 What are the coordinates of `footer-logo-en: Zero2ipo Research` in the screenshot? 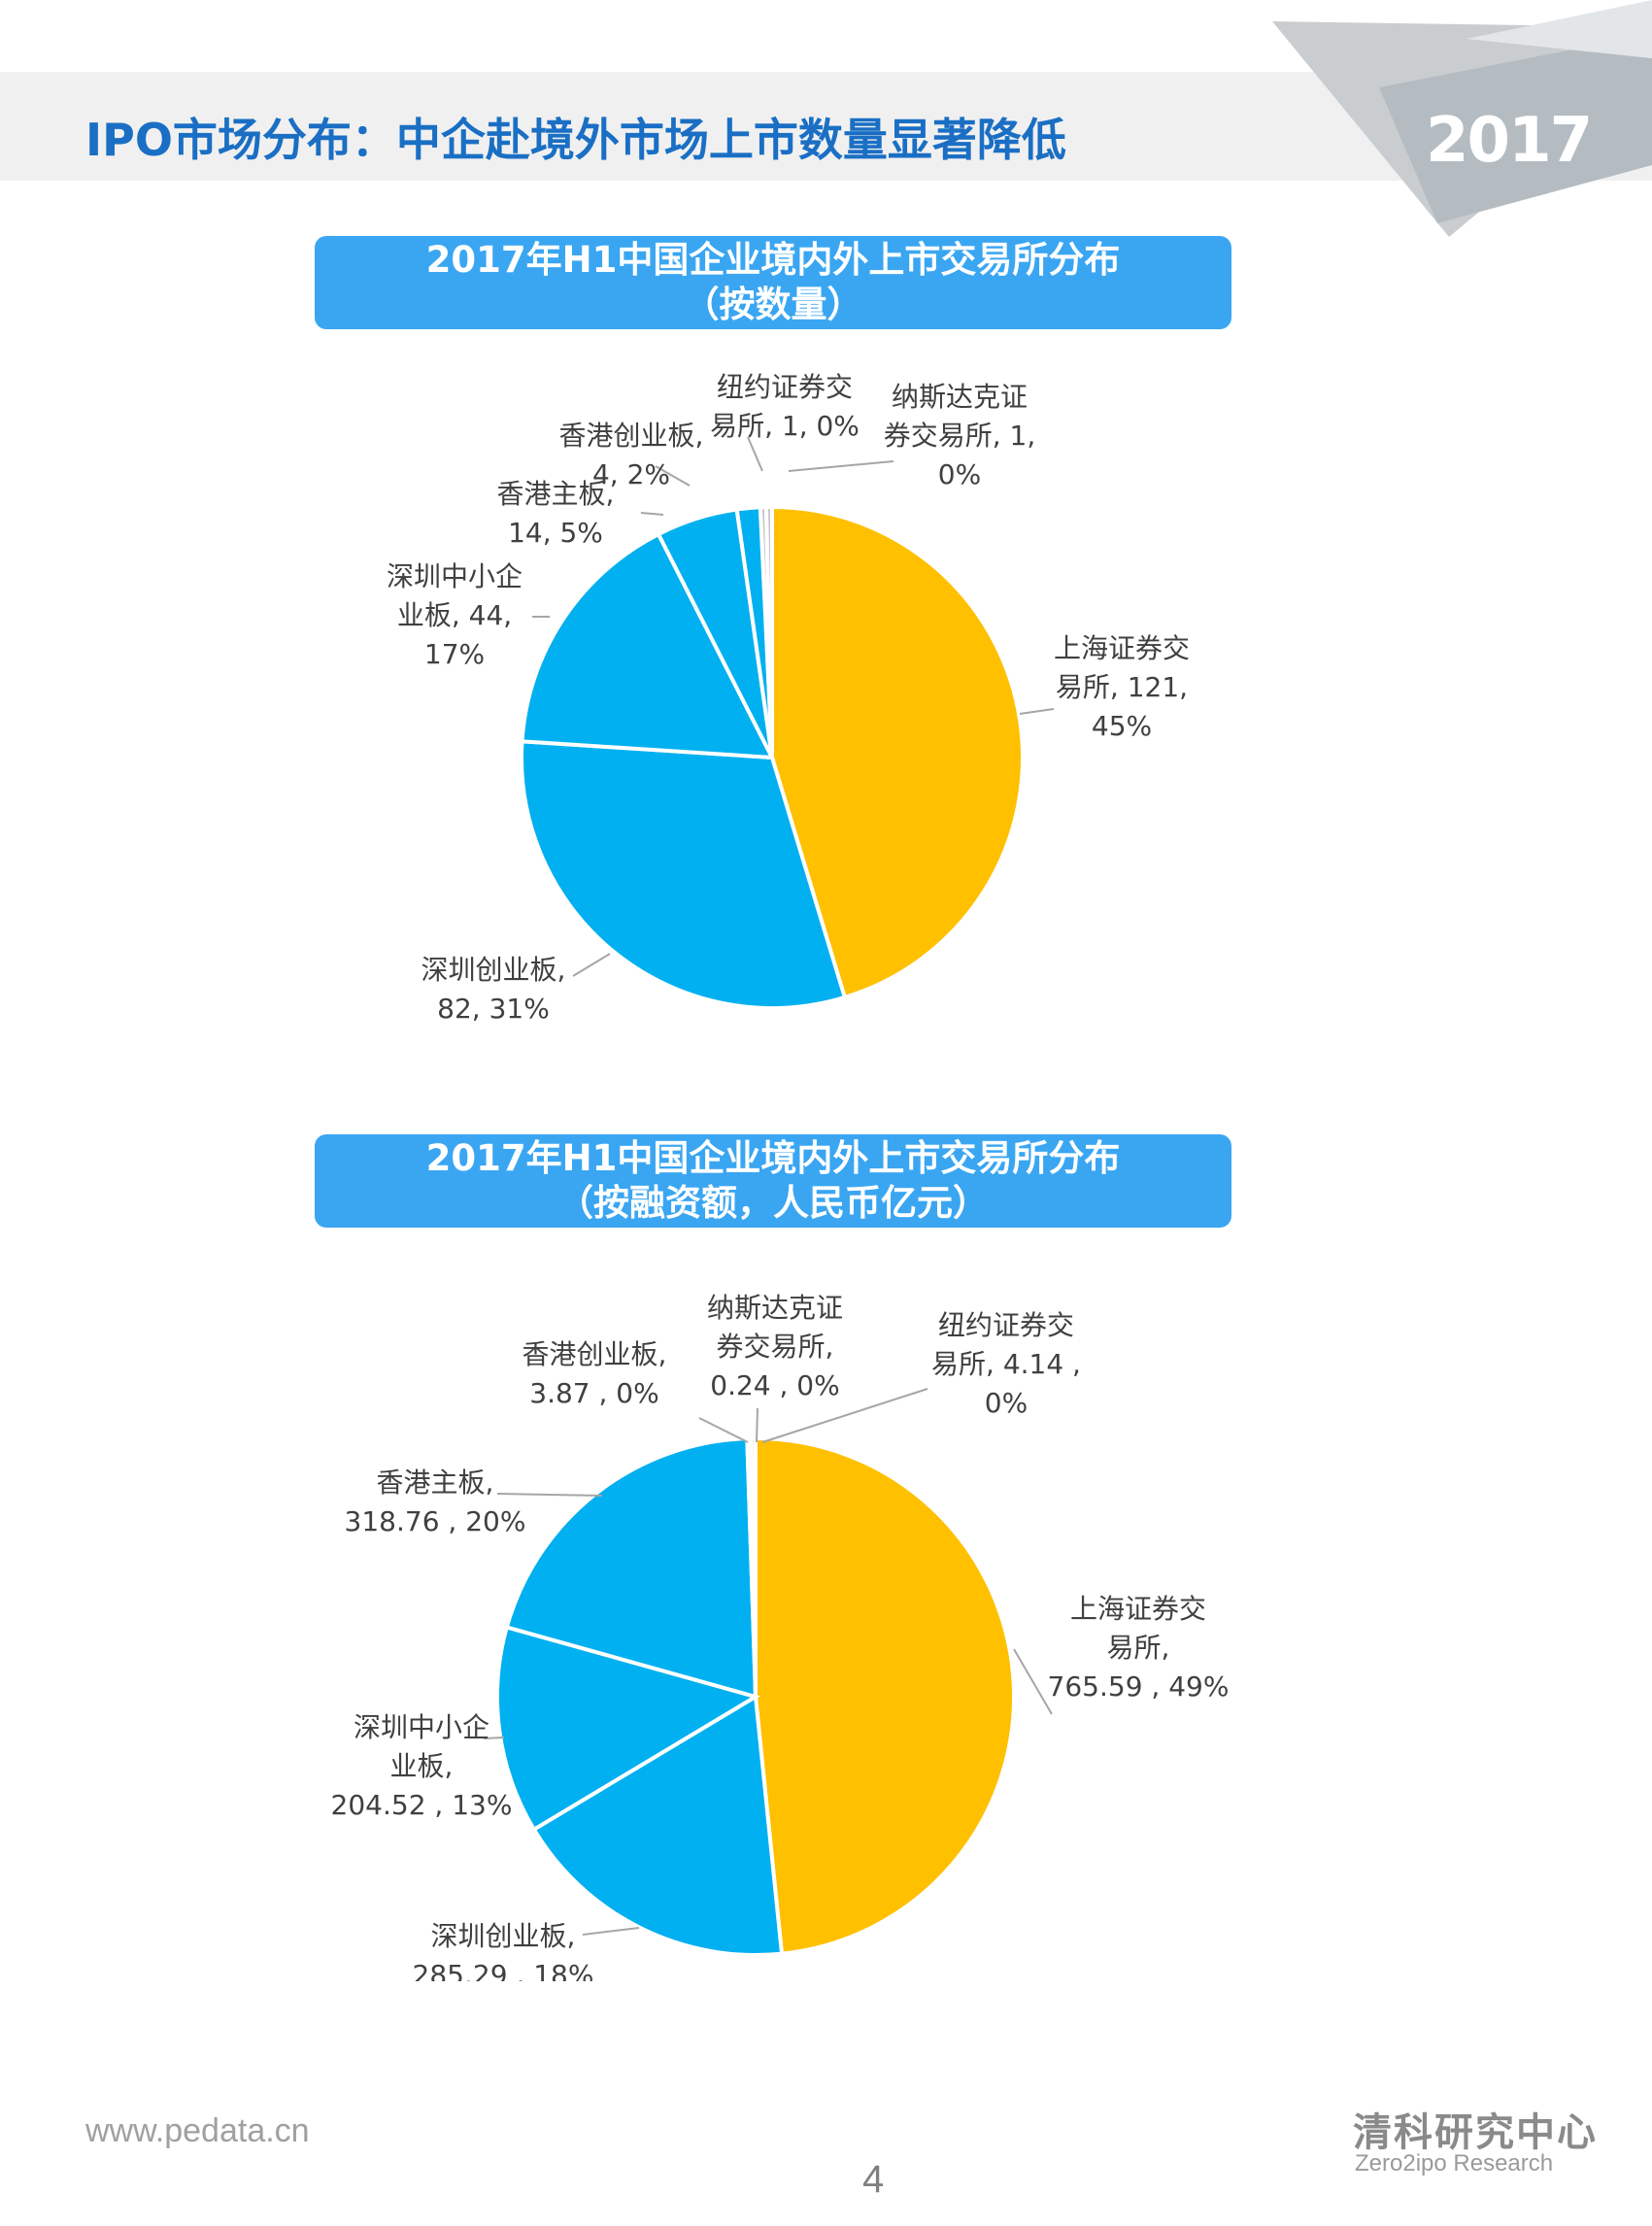 It's located at (1454, 2163).